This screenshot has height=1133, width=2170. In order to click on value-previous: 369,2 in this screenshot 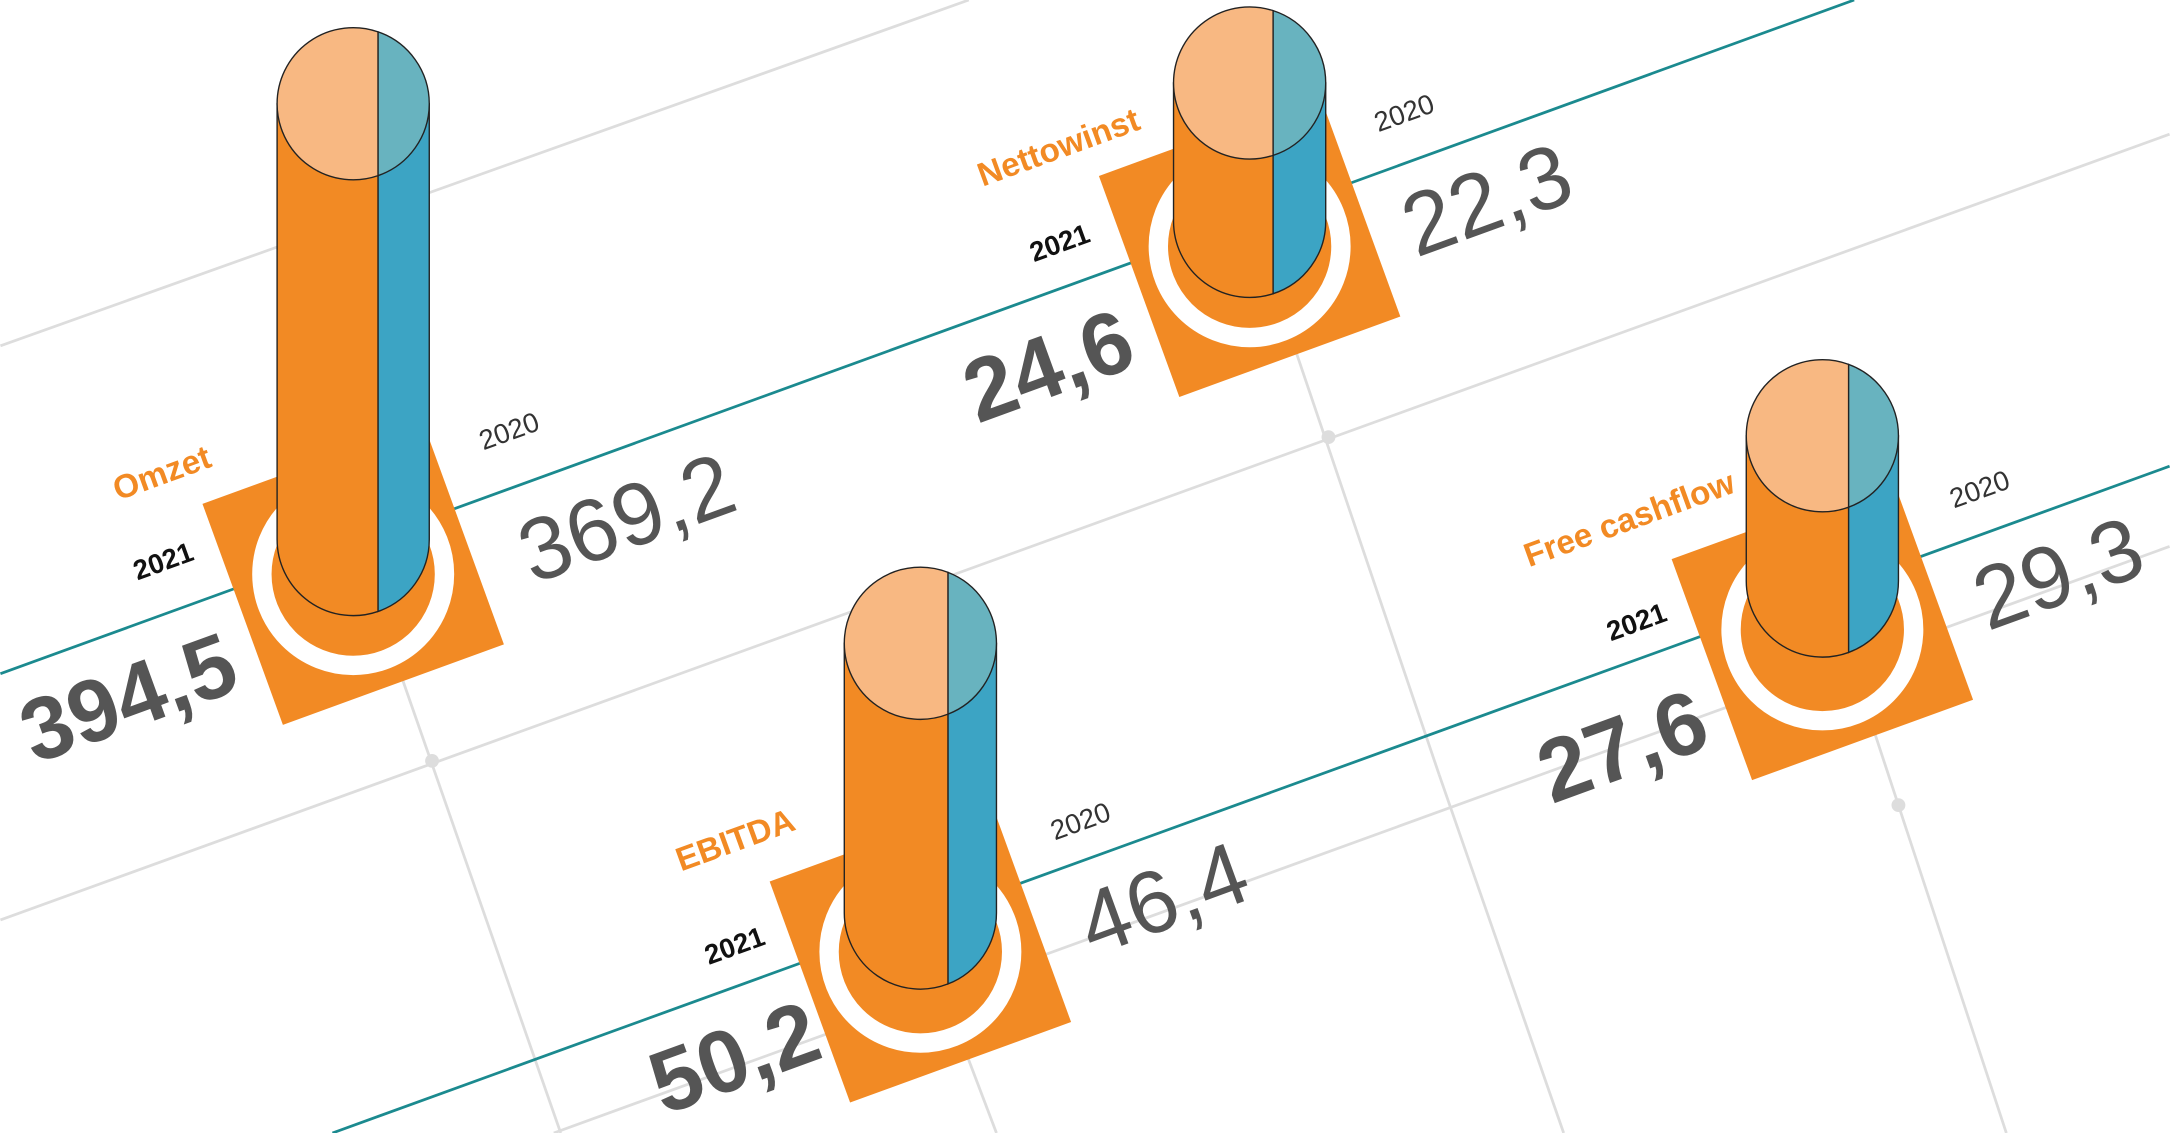, I will do `click(626, 517)`.